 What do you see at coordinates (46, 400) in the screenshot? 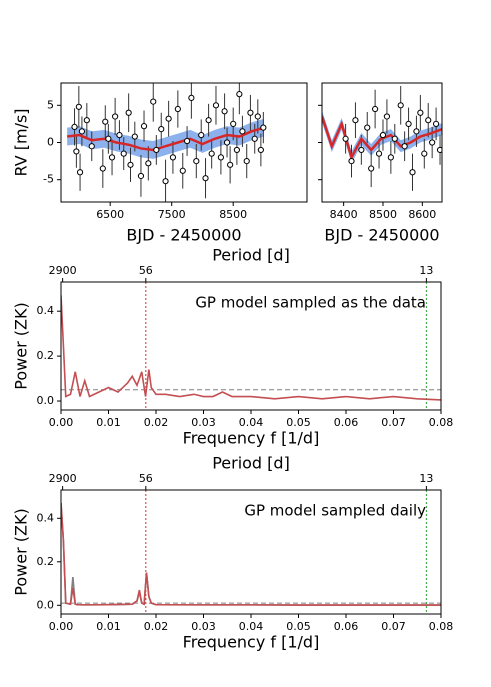
I see `y-tick-label: 0.0` at bounding box center [46, 400].